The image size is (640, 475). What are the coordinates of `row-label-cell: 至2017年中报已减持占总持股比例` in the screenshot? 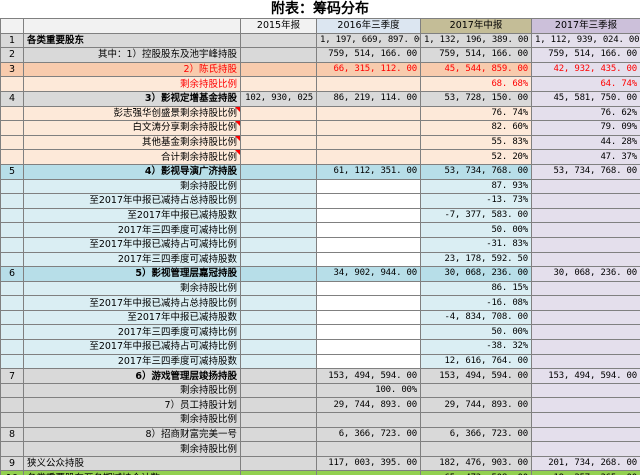 It's located at (132, 201).